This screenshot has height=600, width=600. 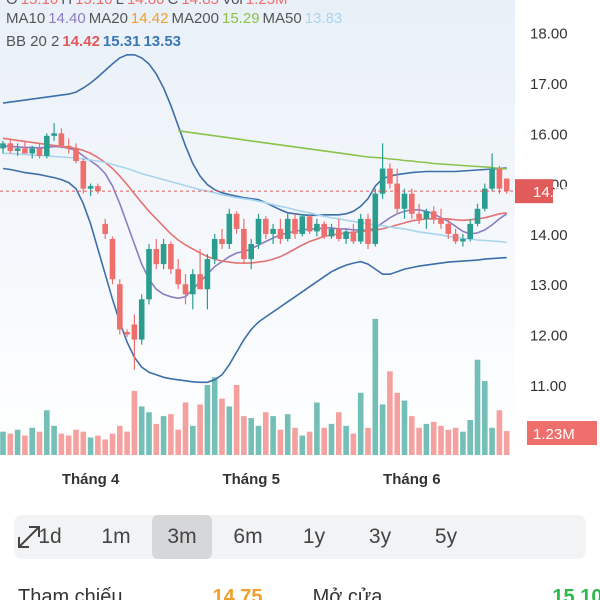 I want to click on timeframe-button: 3m, so click(x=182, y=537).